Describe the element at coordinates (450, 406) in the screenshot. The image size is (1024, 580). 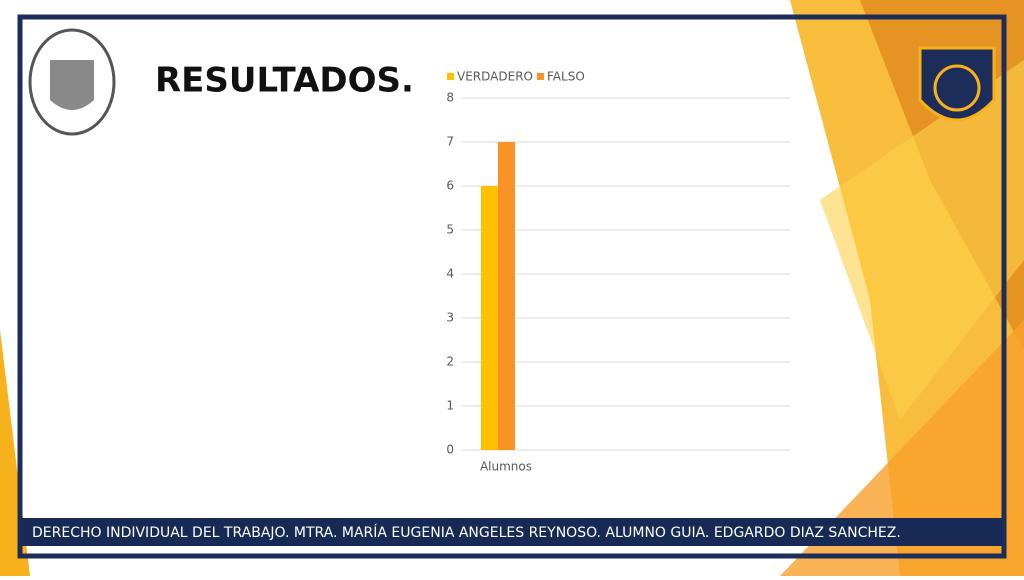
I see `y-tick-label: 1` at that location.